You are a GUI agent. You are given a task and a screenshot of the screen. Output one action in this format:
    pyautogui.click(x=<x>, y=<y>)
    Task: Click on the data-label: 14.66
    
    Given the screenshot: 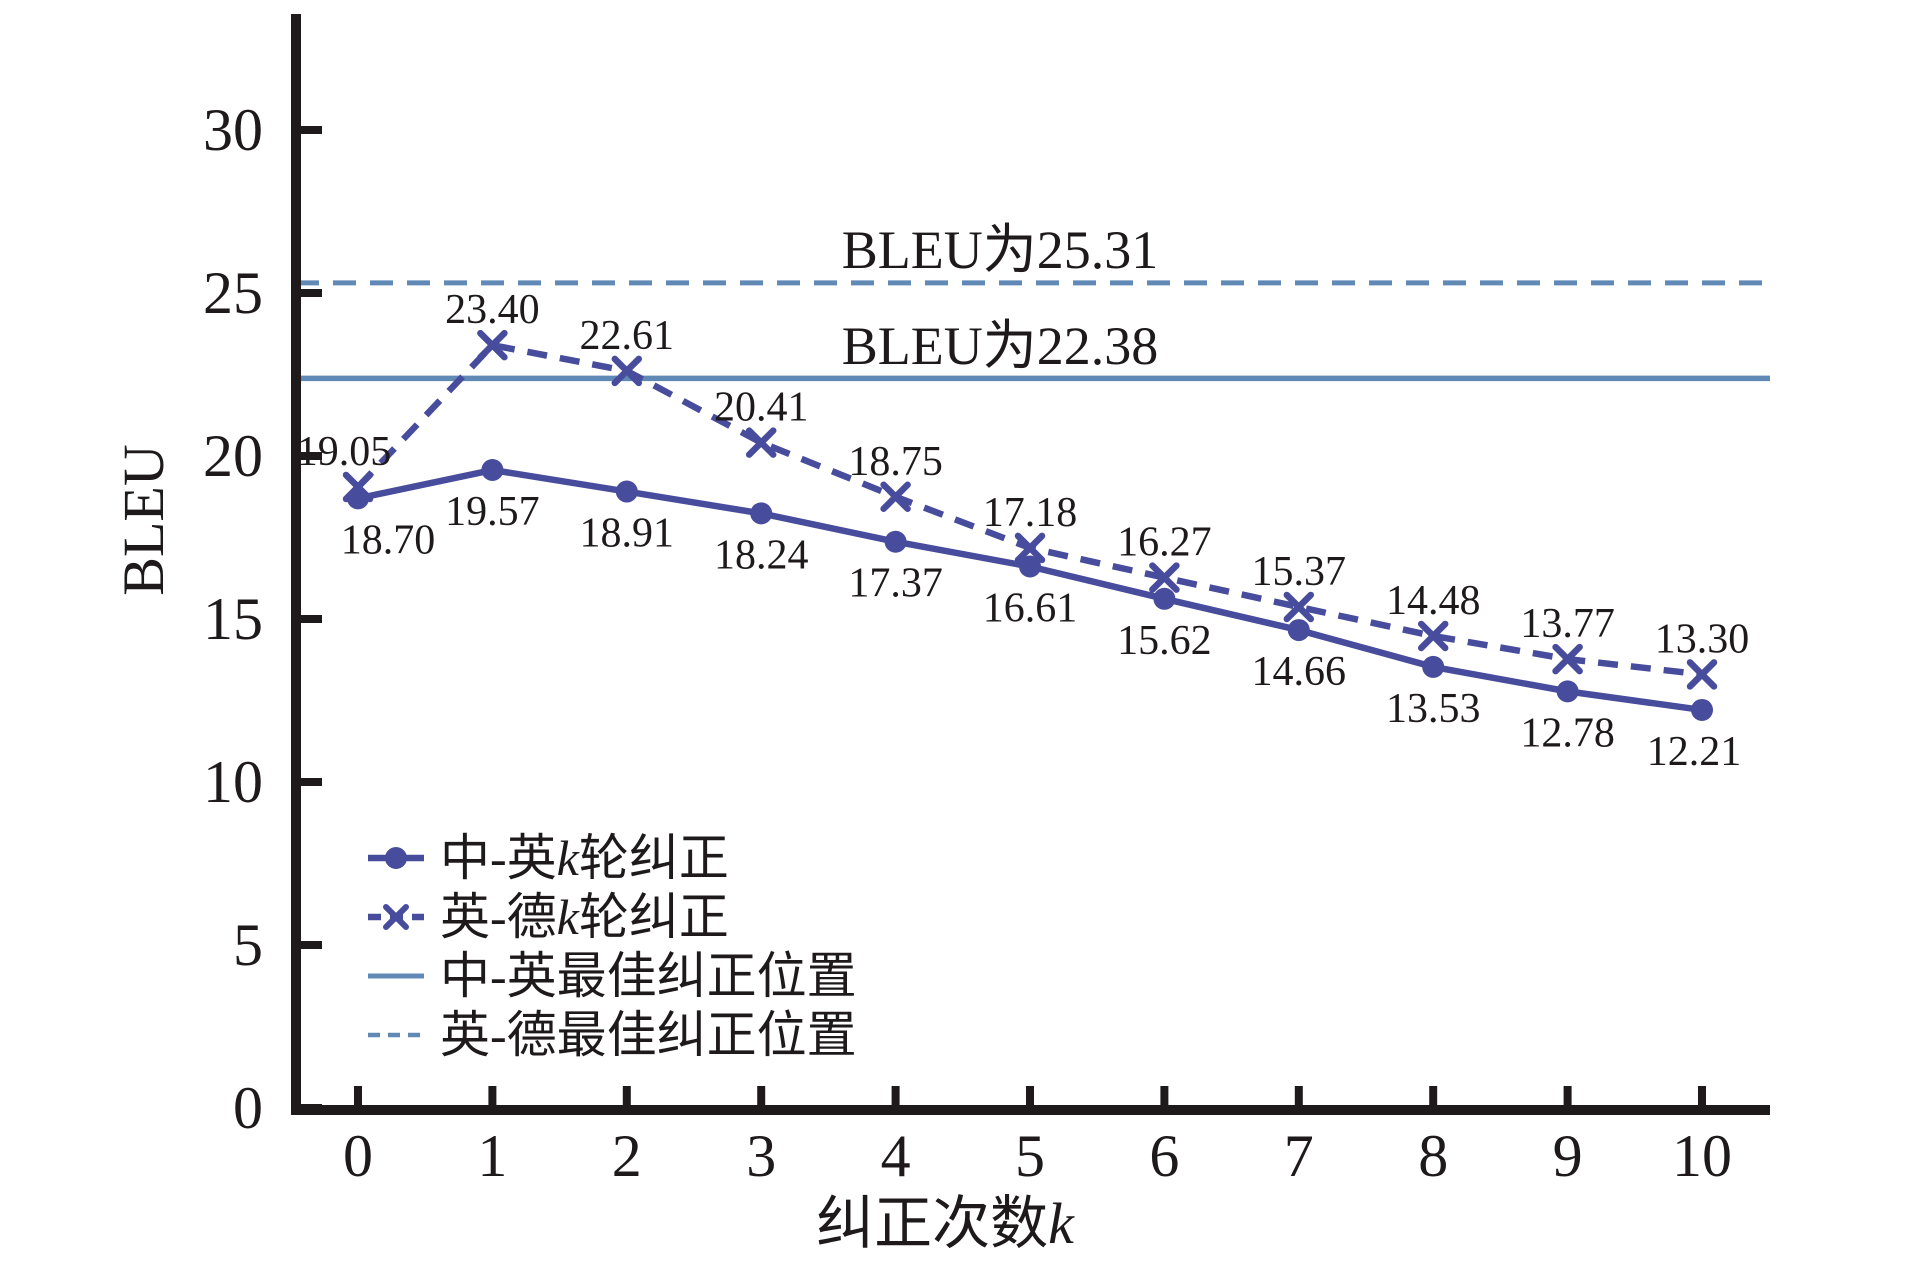 What is the action you would take?
    pyautogui.click(x=1299, y=672)
    